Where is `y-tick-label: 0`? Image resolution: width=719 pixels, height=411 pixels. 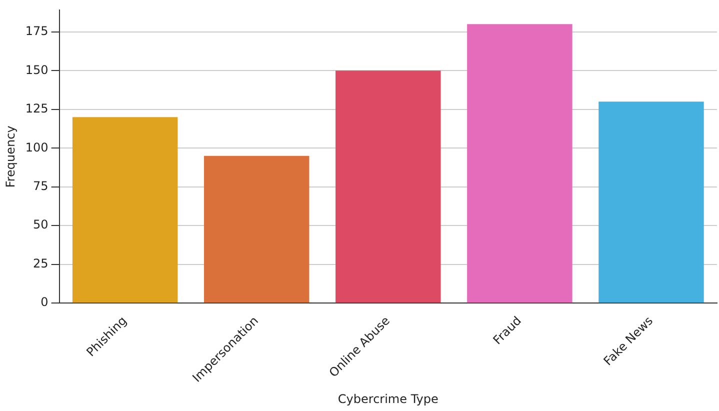 y-tick-label: 0 is located at coordinates (44, 302).